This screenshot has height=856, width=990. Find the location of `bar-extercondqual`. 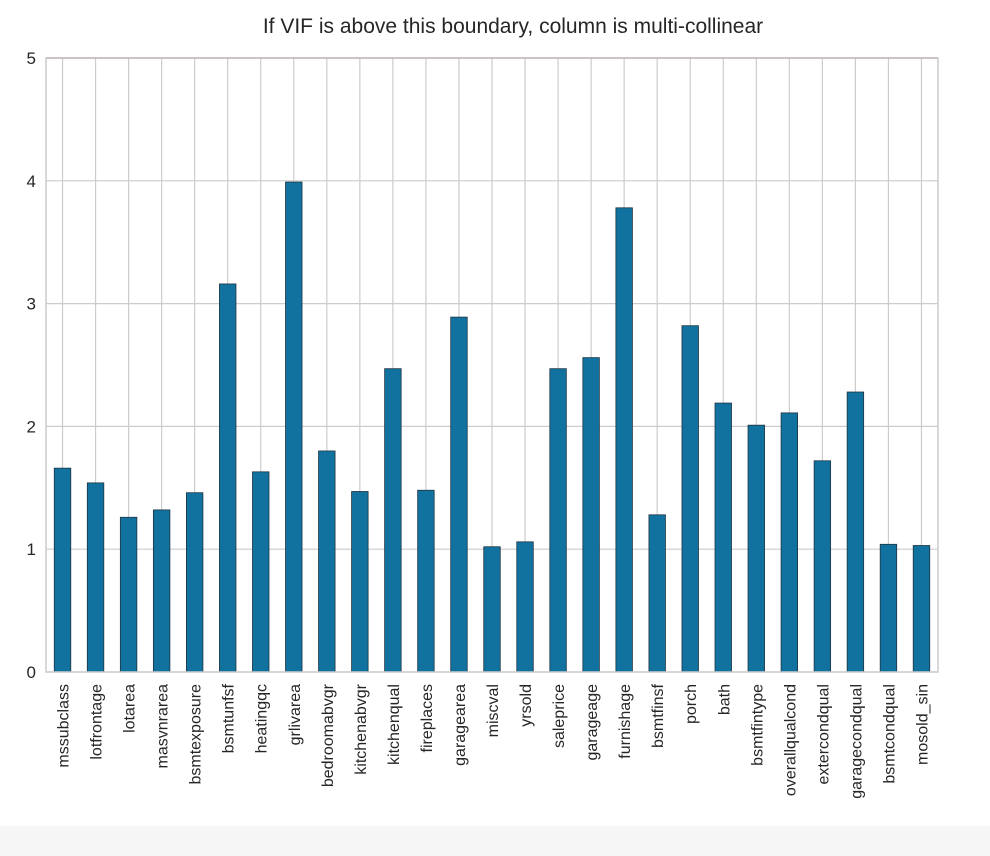

bar-extercondqual is located at coordinates (822, 566).